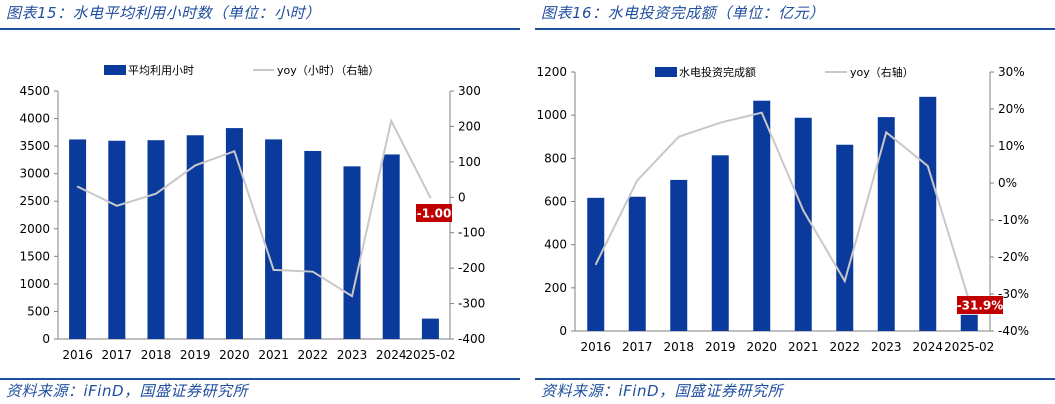 This screenshot has height=404, width=1055. What do you see at coordinates (161, 70) in the screenshot?
I see `legend-bar-label: 平均利用小时` at bounding box center [161, 70].